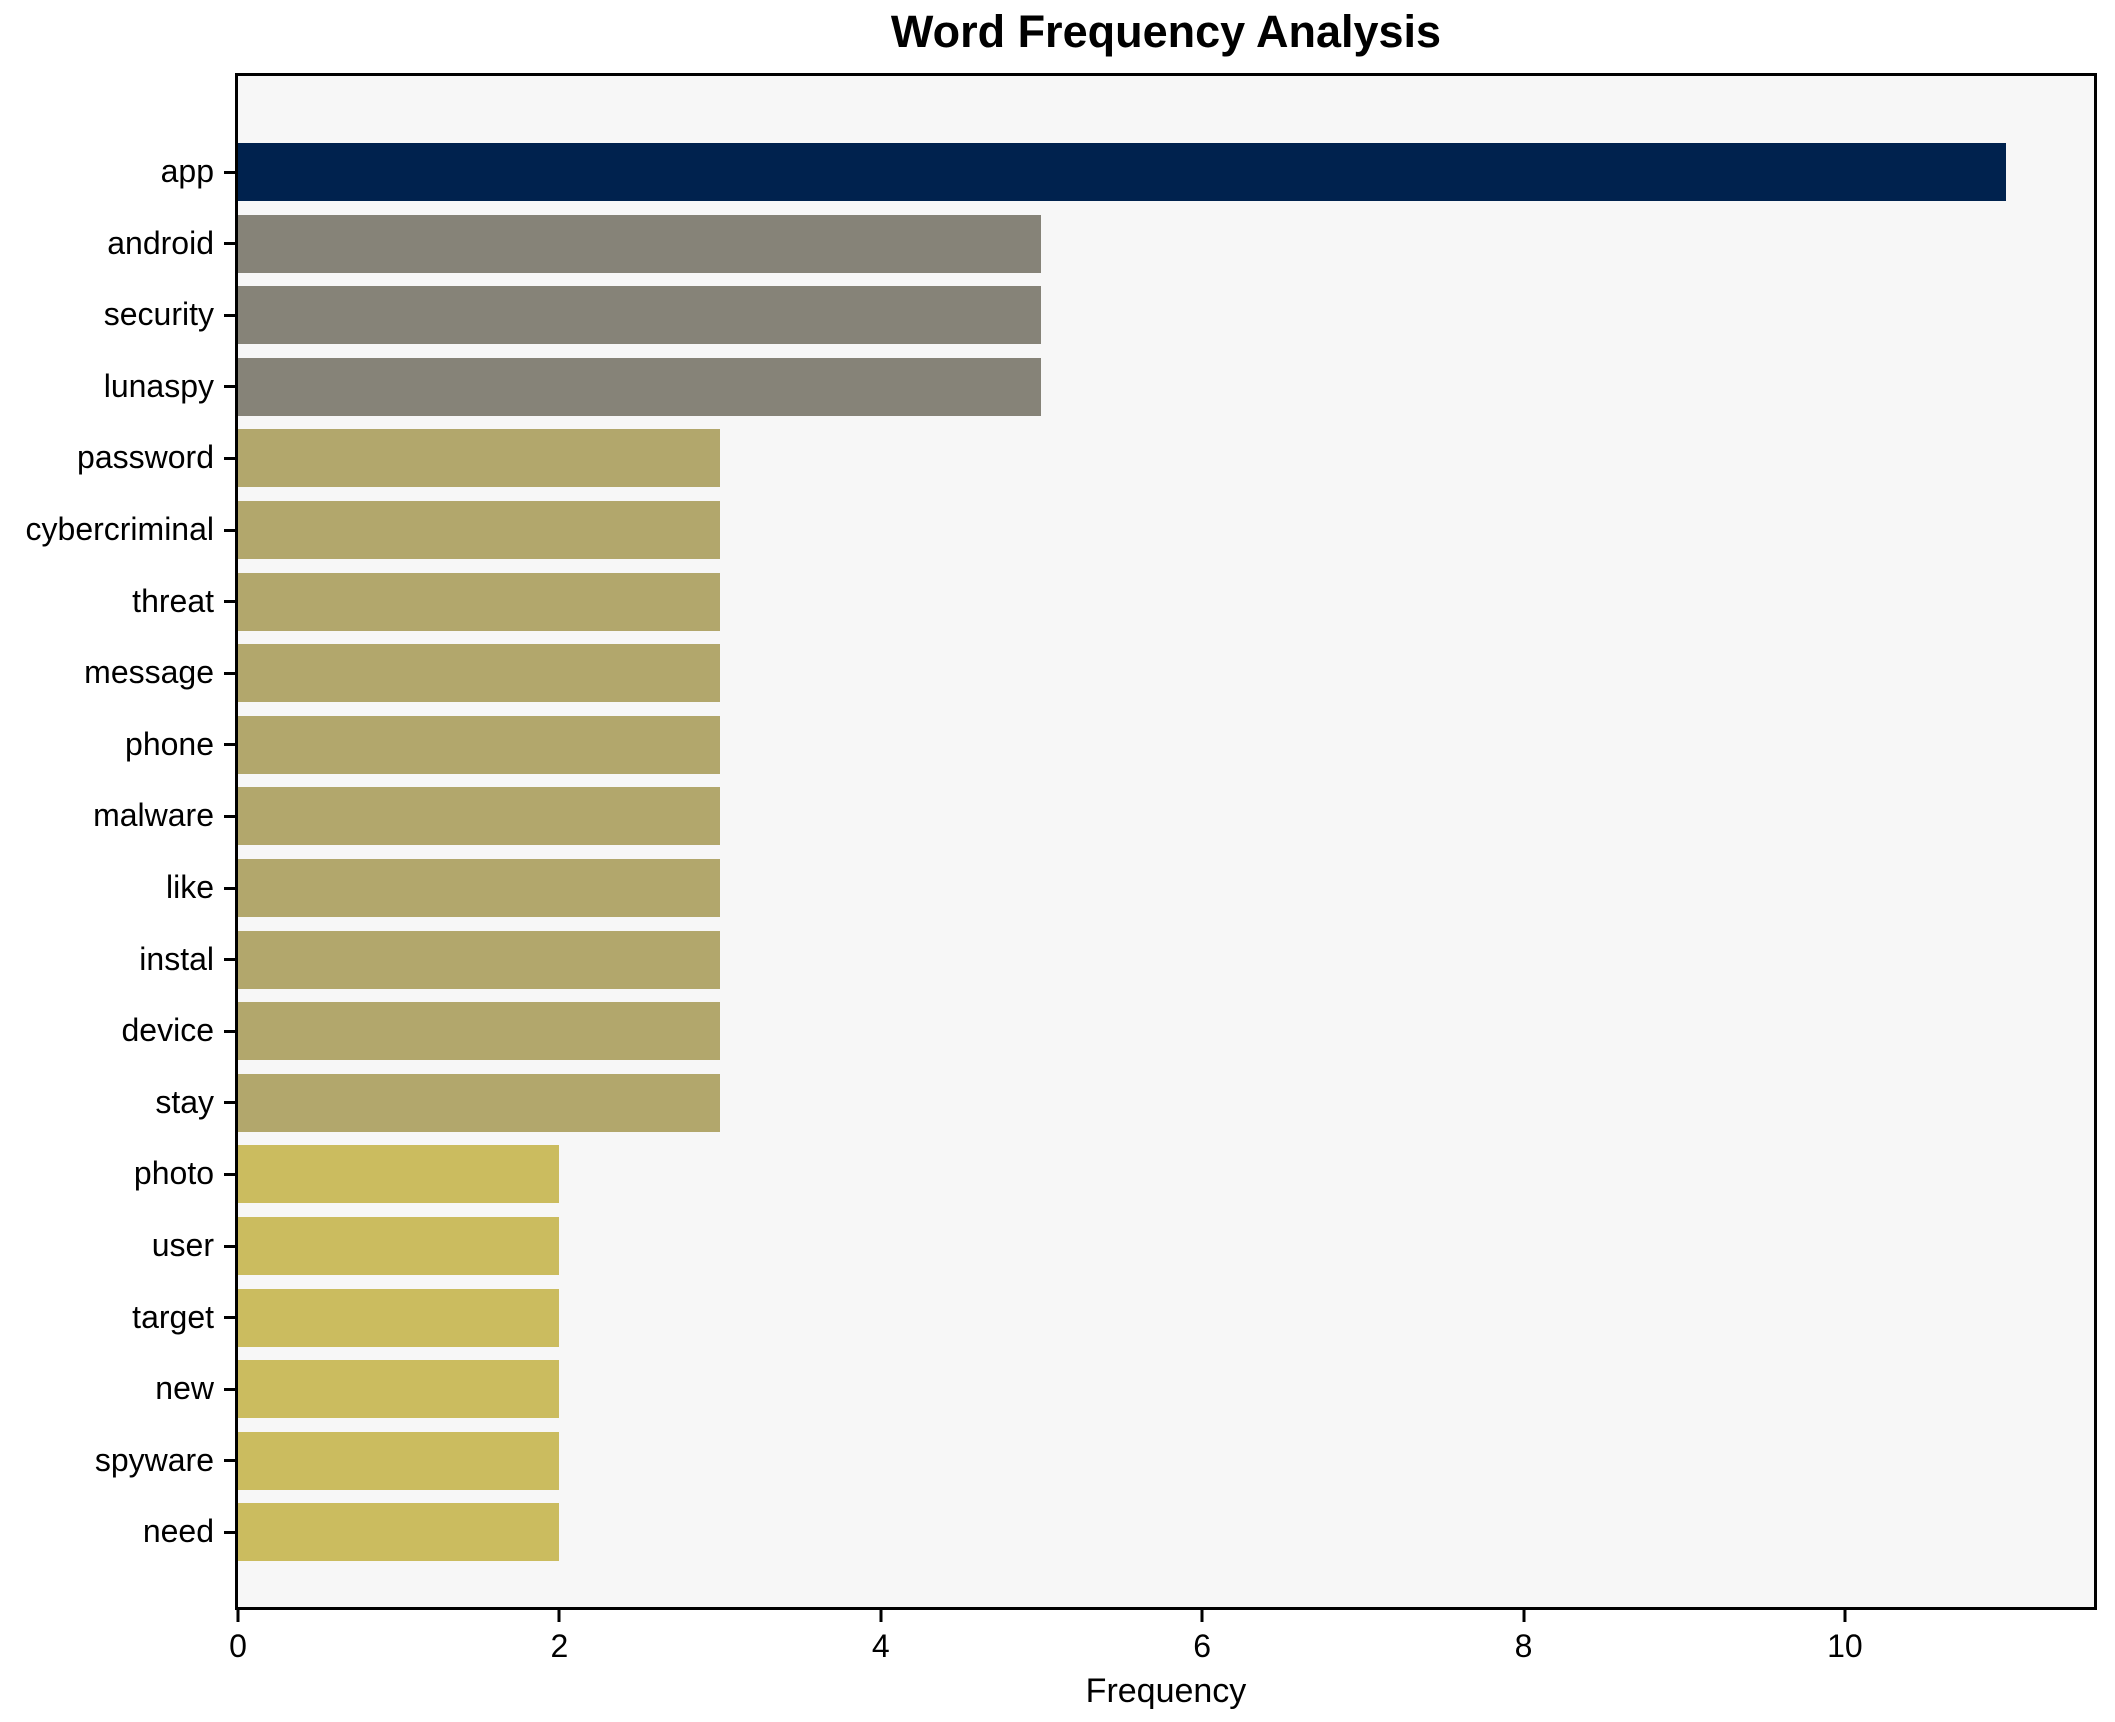  I want to click on y-tick-label: like, so click(189, 886).